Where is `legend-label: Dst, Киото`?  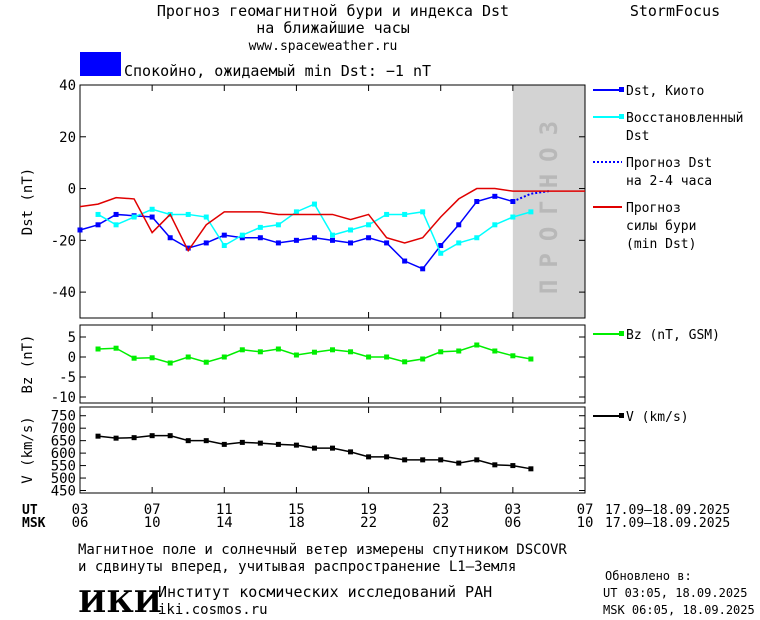 legend-label: Dst, Киото is located at coordinates (665, 91).